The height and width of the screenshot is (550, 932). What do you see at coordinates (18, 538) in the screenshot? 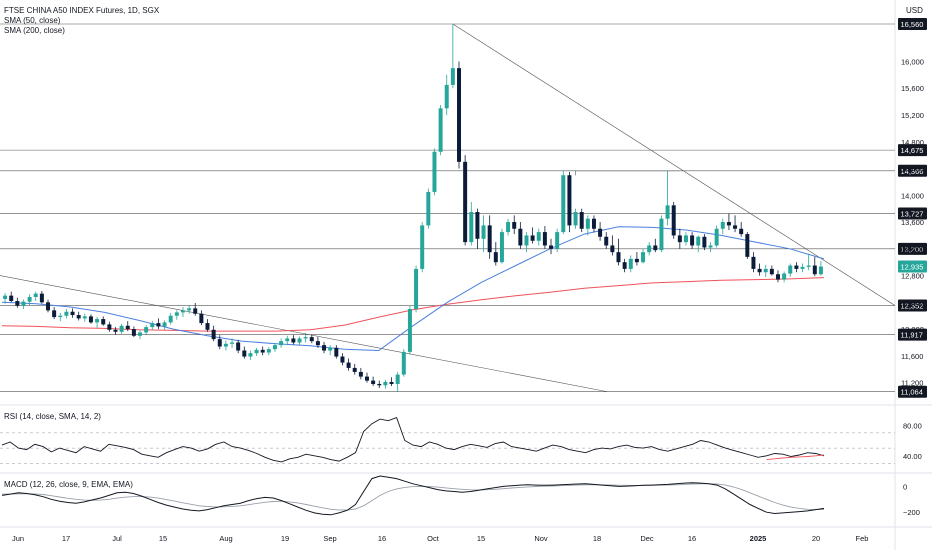
I see `time-axis-label: Jun` at bounding box center [18, 538].